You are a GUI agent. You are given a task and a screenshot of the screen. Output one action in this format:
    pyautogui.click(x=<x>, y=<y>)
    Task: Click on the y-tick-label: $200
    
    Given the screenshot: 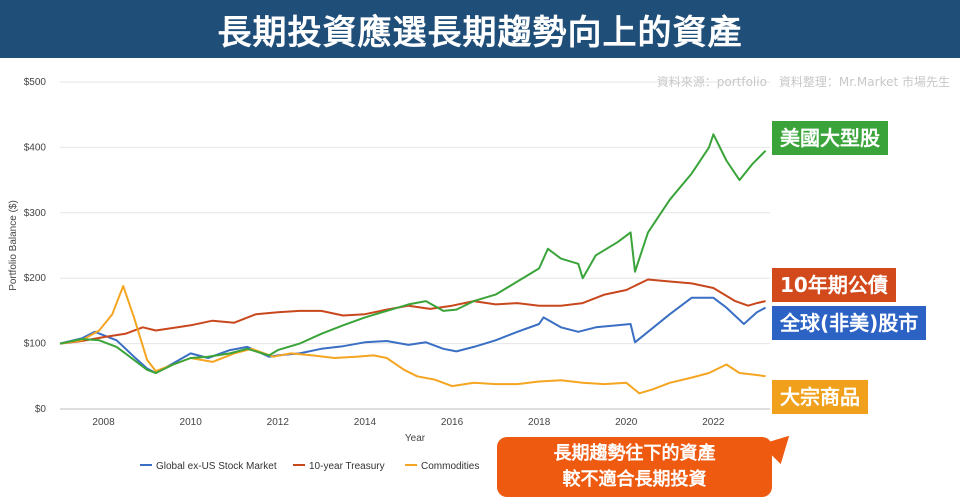 What is the action you would take?
    pyautogui.click(x=35, y=278)
    